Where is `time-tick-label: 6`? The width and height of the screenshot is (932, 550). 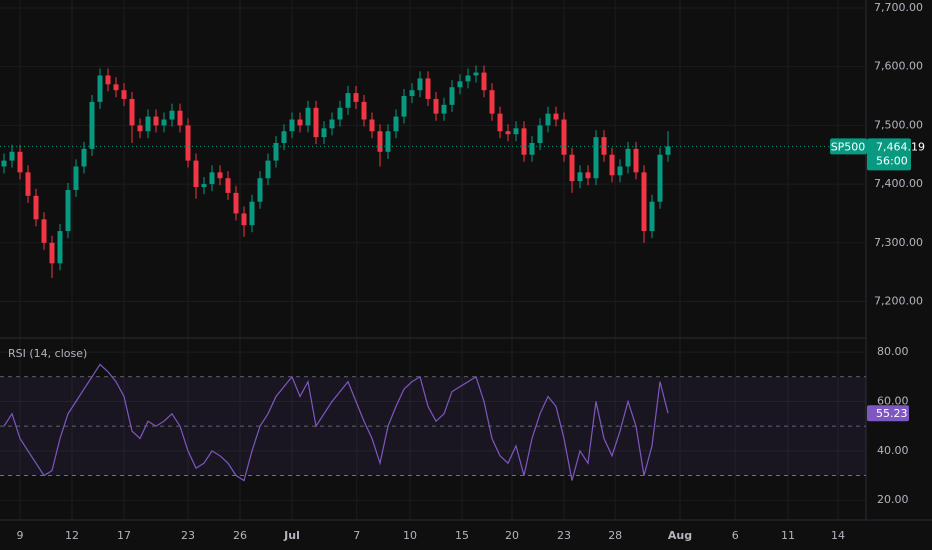
time-tick-label: 6 is located at coordinates (735, 535).